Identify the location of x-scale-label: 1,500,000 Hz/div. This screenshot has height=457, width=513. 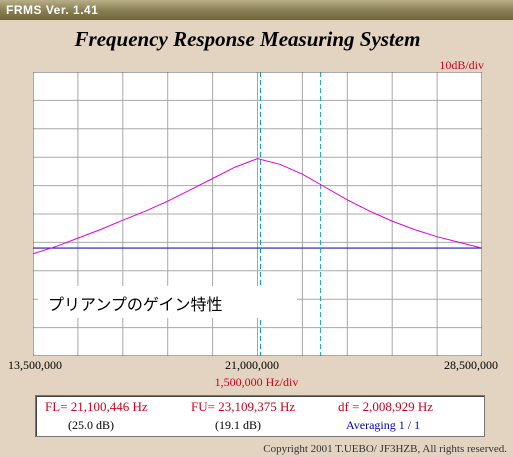
(256, 382).